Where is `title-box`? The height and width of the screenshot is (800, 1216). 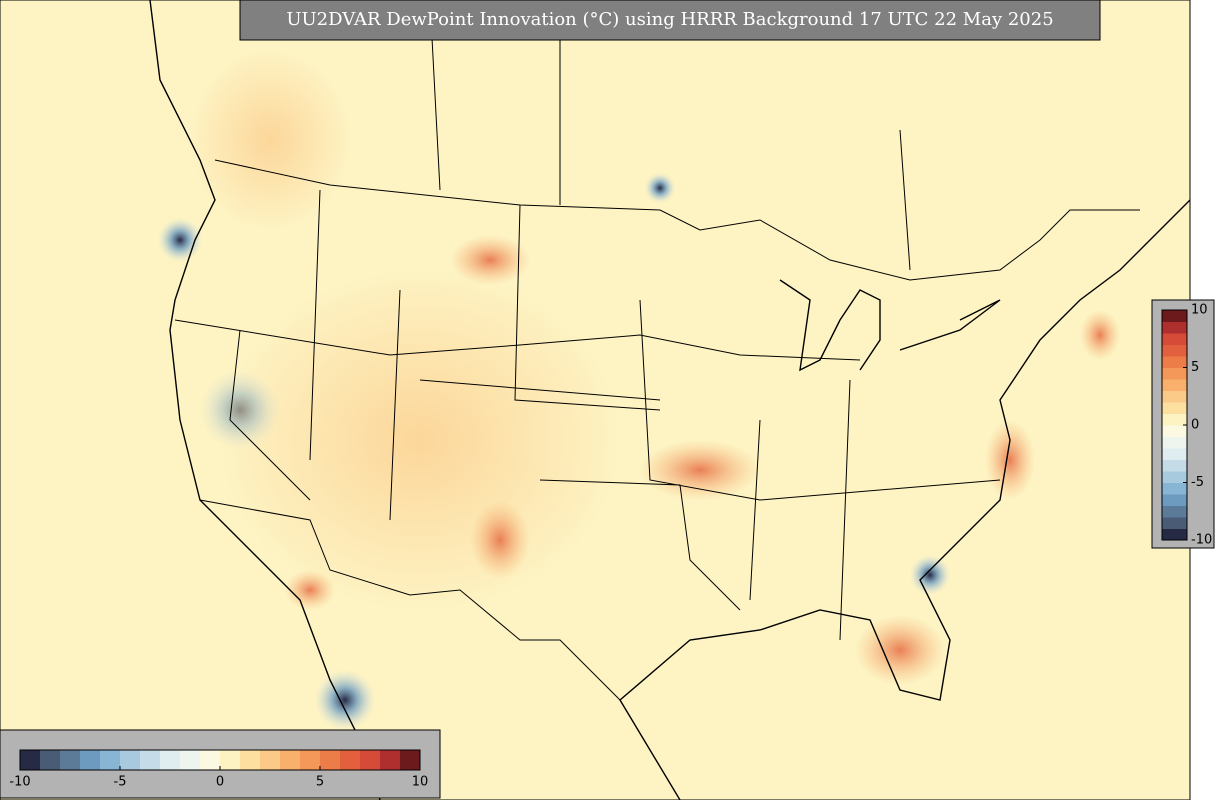 title-box is located at coordinates (670, 20).